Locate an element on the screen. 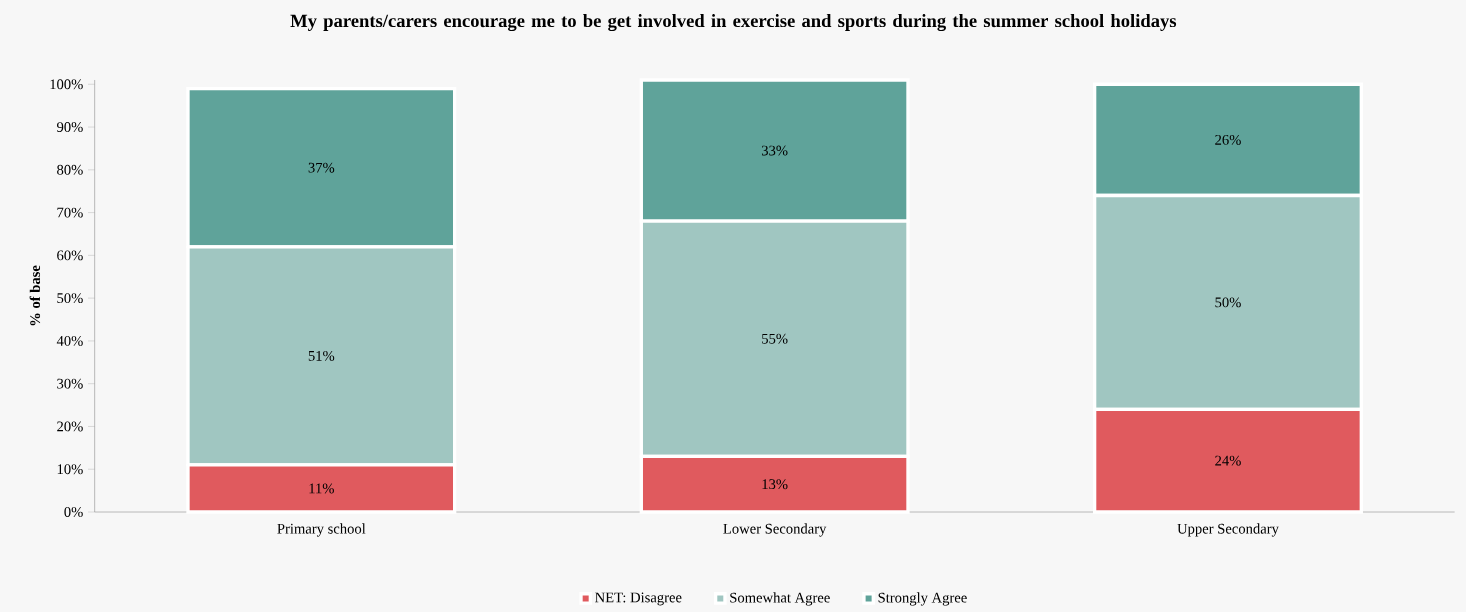 This screenshot has width=1466, height=612. y-tick-label: 80% is located at coordinates (70, 169).